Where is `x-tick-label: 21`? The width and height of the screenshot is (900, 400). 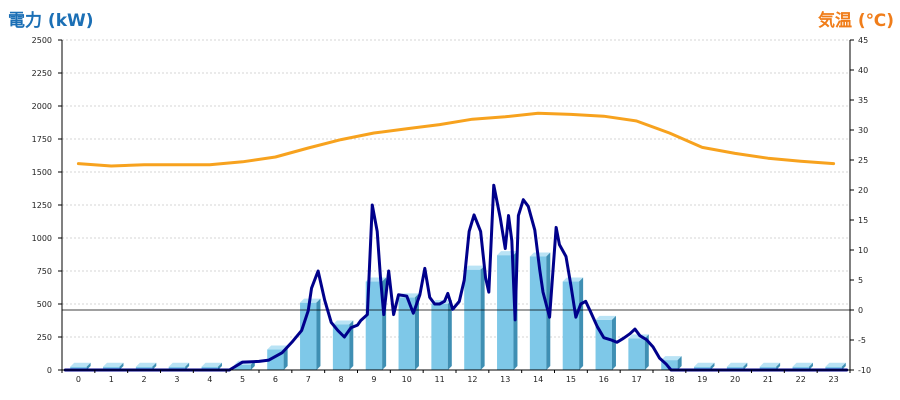 x-tick-label: 21 is located at coordinates (768, 379).